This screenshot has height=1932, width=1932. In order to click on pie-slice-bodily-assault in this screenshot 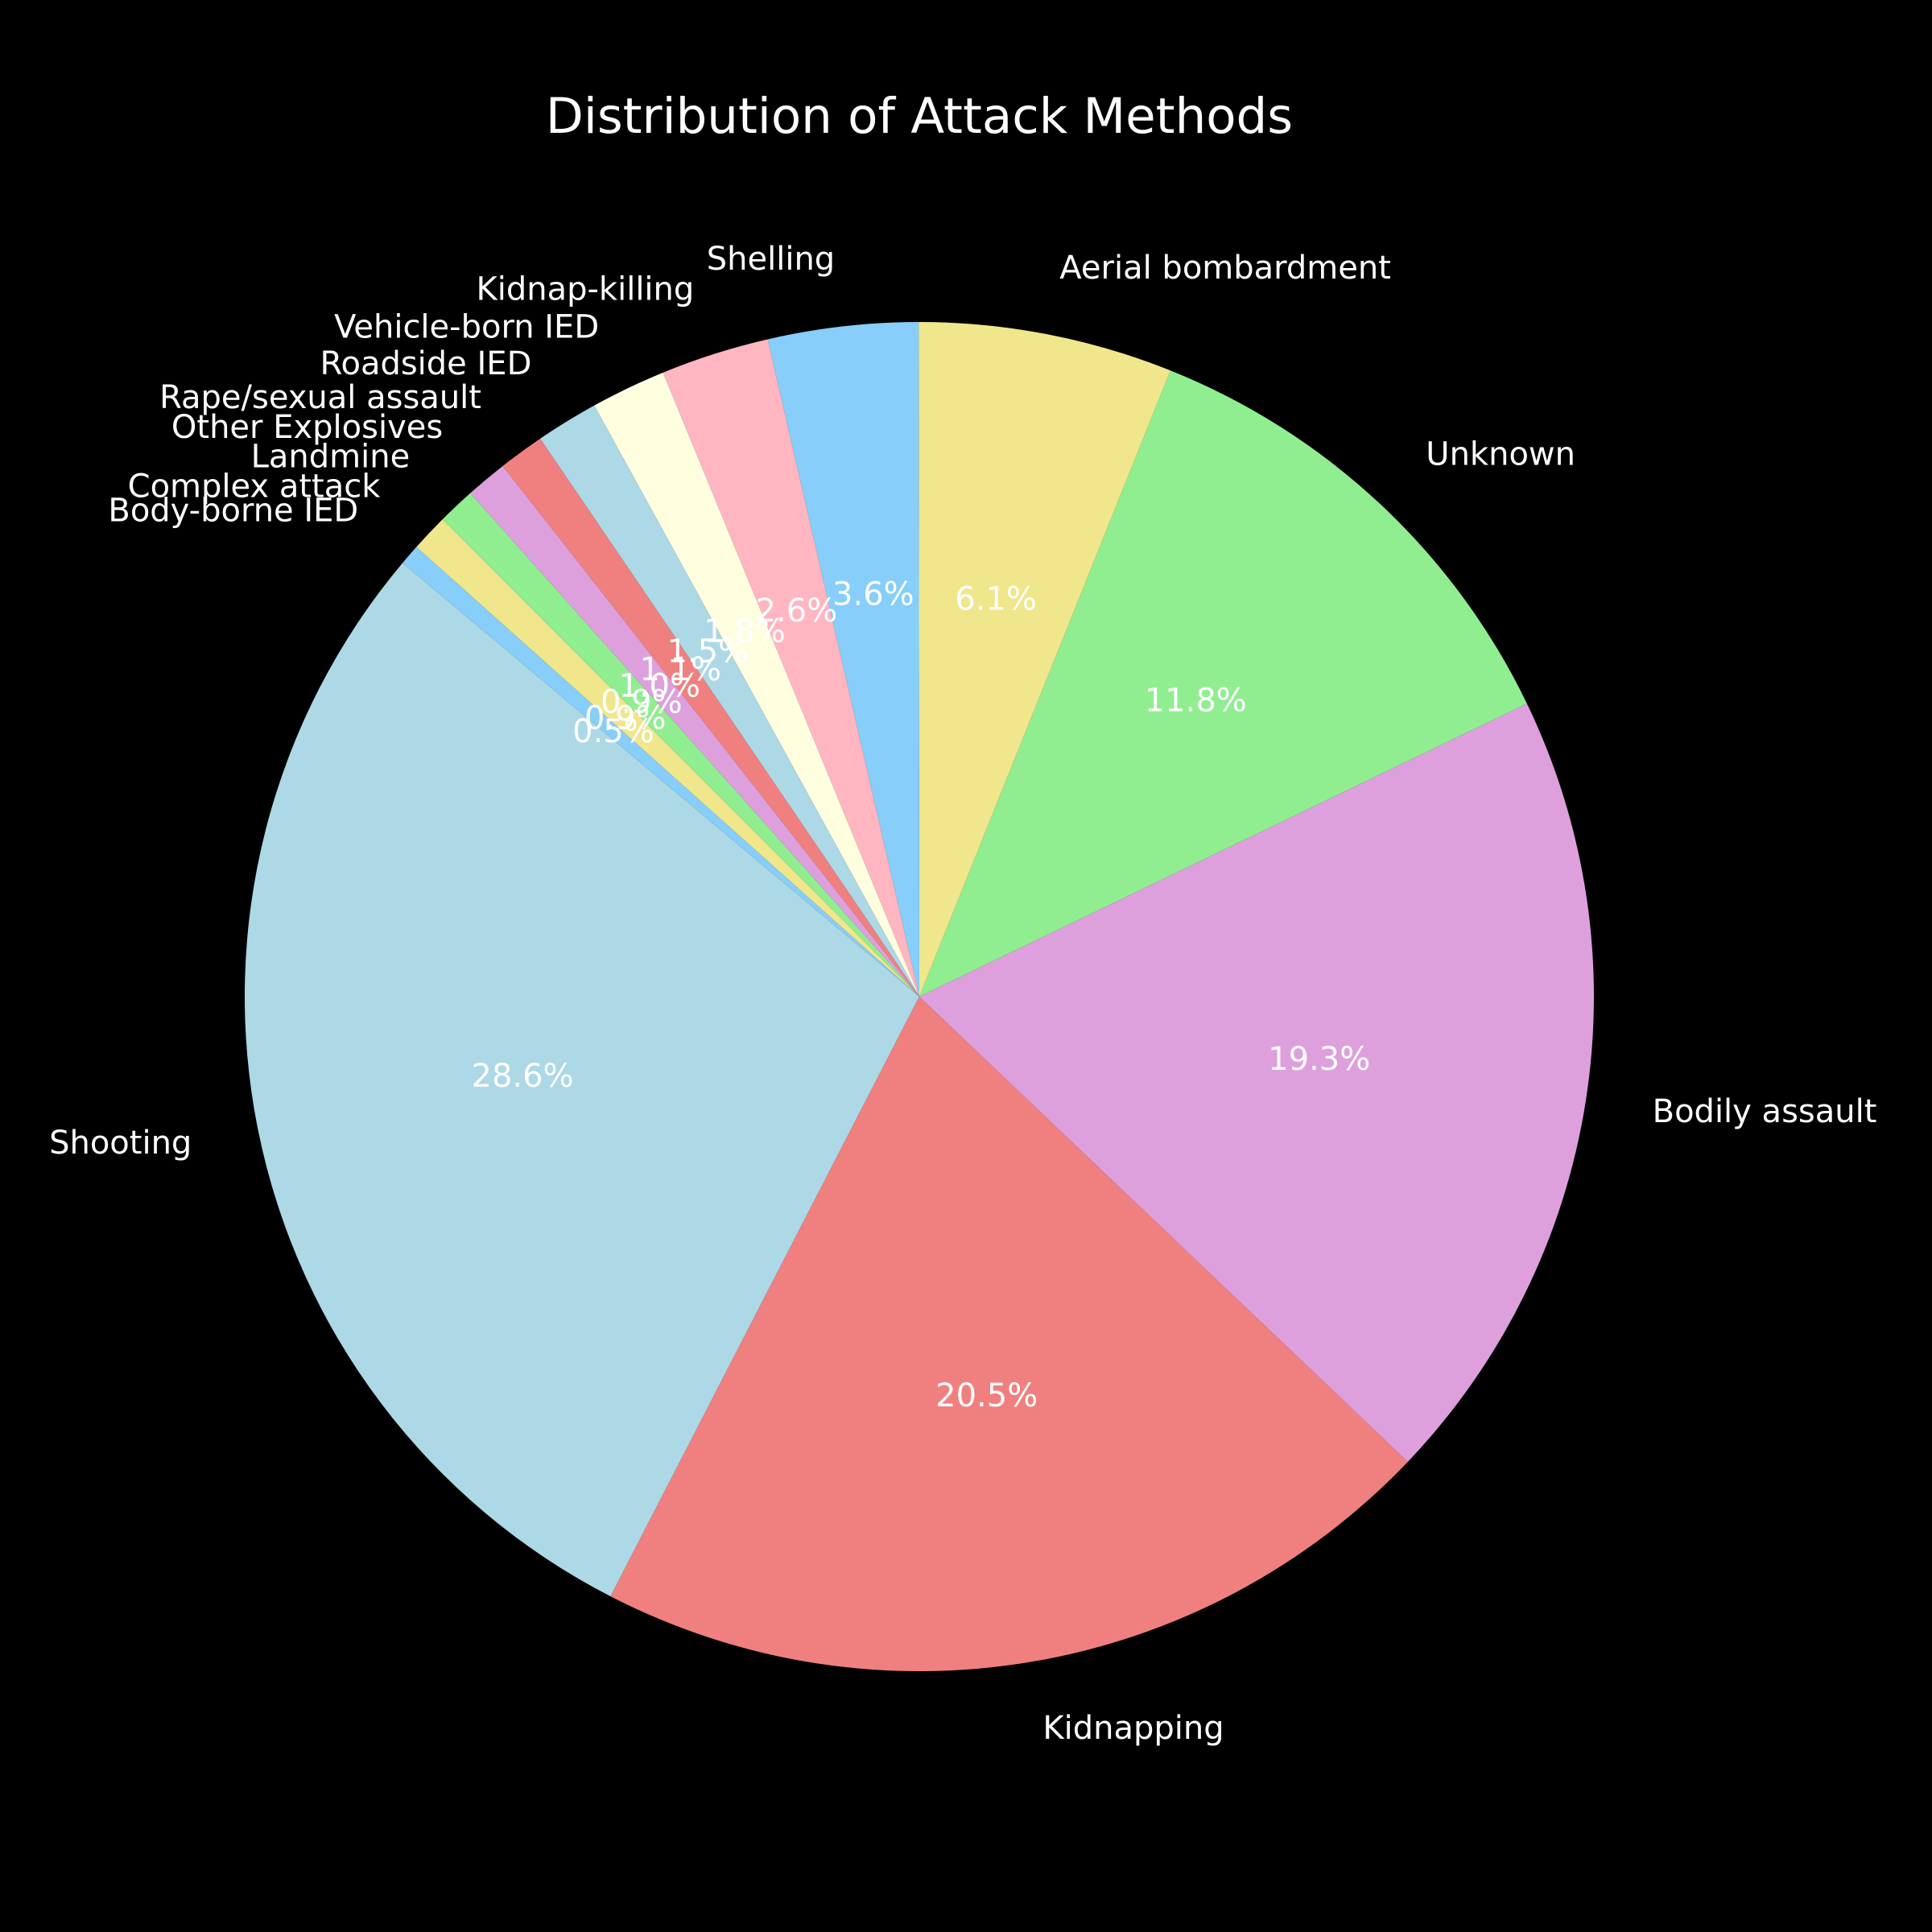, I will do `click(1256, 1082)`.